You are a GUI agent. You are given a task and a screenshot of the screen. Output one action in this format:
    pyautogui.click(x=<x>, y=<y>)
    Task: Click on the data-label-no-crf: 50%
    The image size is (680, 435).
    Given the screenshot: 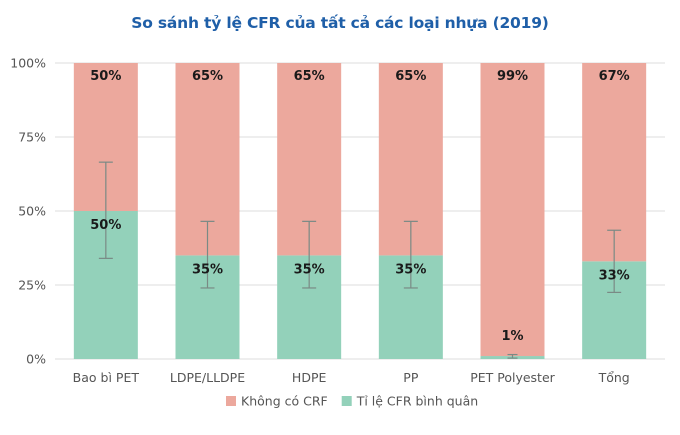 What is the action you would take?
    pyautogui.click(x=105, y=76)
    